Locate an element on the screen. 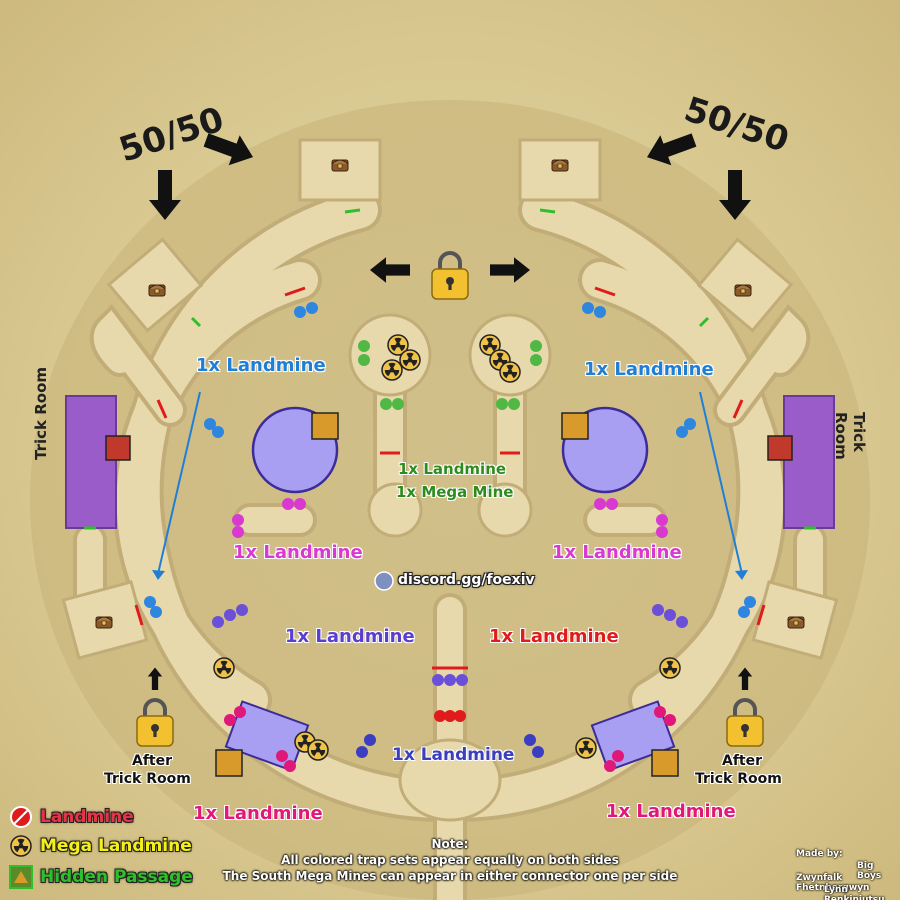 The width and height of the screenshot is (900, 900). label-green-landmine: 1x Landmine is located at coordinates (452, 469).